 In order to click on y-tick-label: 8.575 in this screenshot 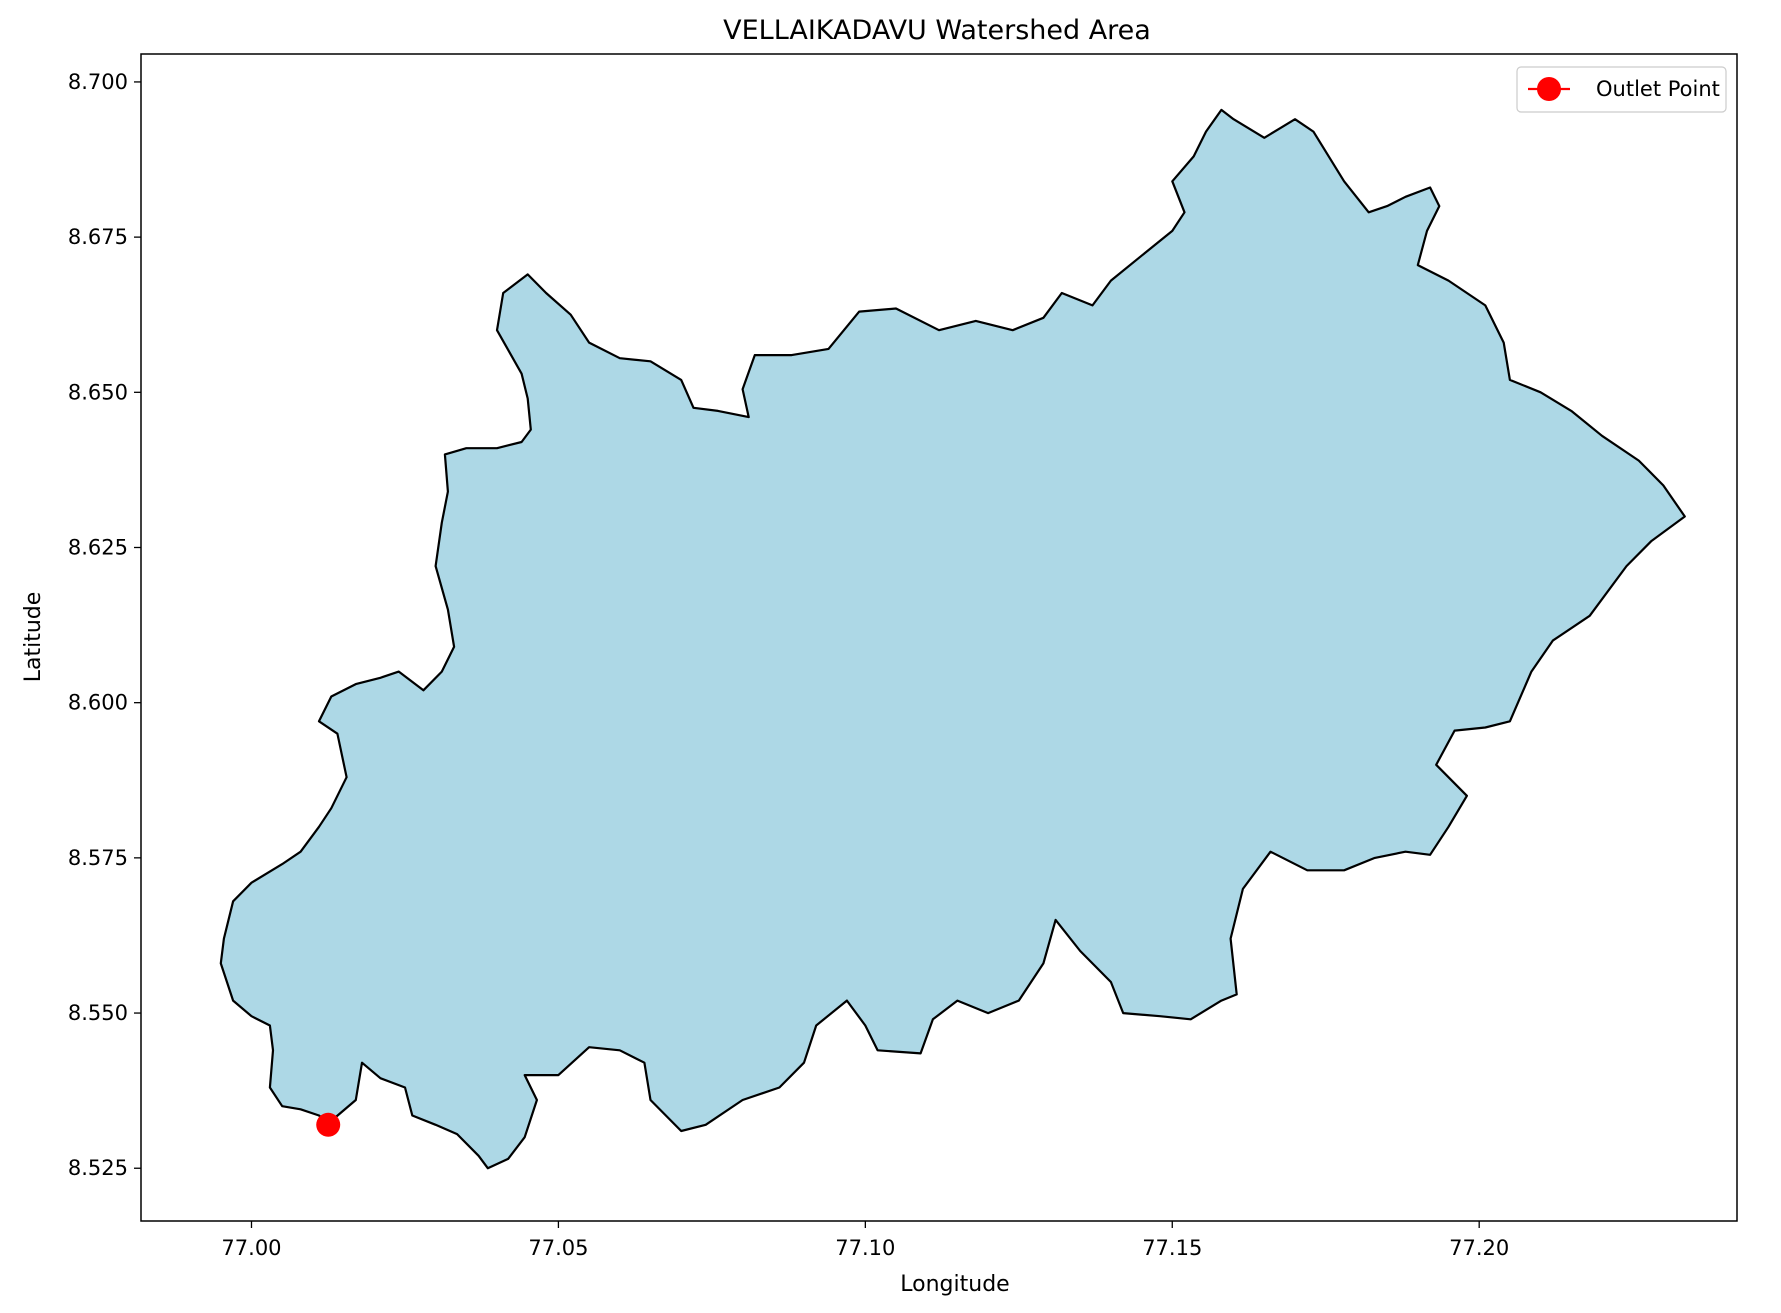, I will do `click(98, 858)`.